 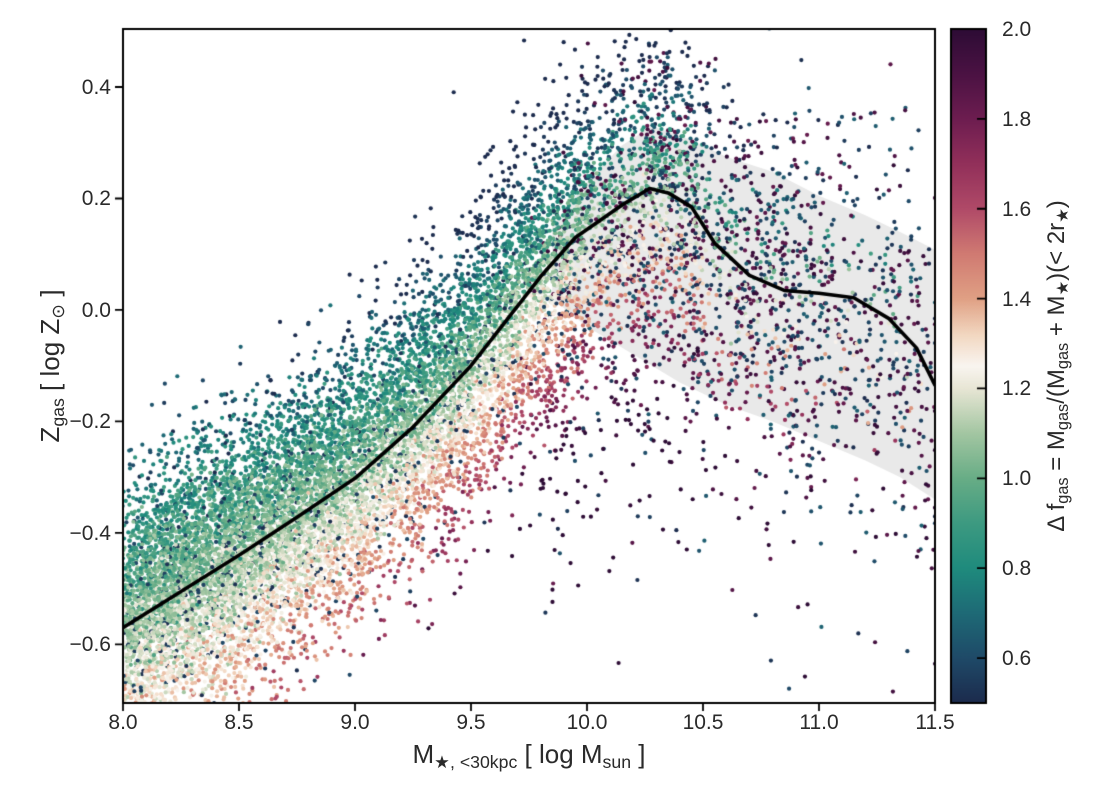 I want to click on x-tick-label: 10.0, so click(x=587, y=722).